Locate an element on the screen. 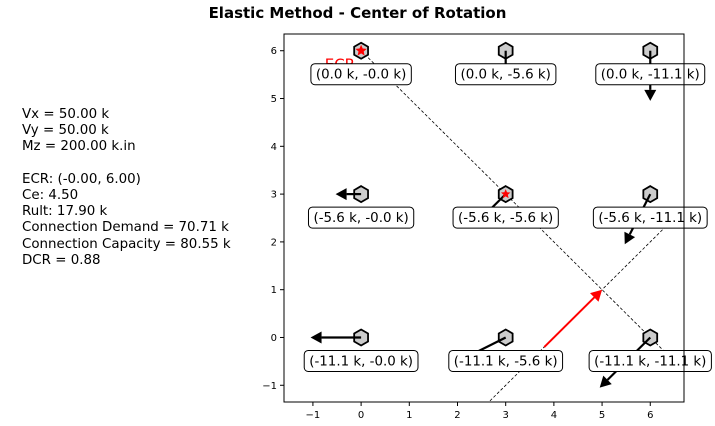 The width and height of the screenshot is (715, 426). y-tick-label: 0 is located at coordinates (274, 338).